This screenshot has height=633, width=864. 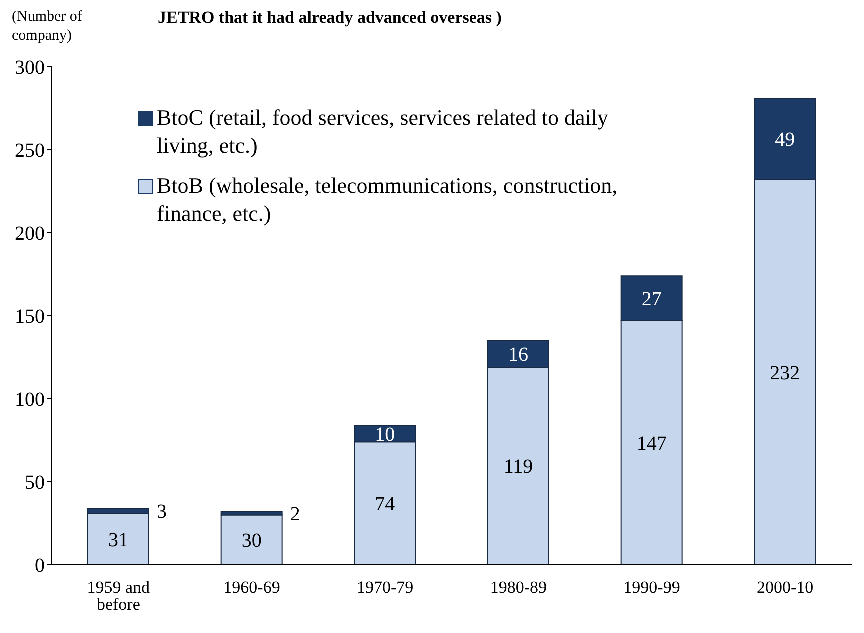 I want to click on legend-label: BtoC (retail, food services, services related to daily living, etc.), so click(x=383, y=132).